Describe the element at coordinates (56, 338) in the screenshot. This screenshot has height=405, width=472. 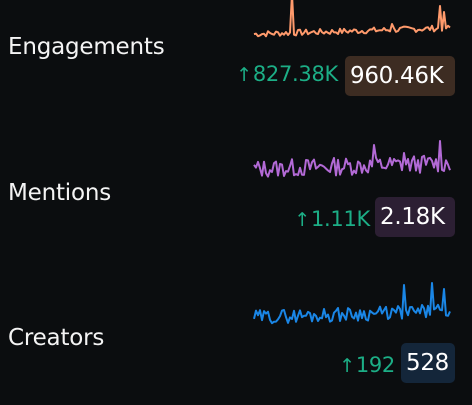
I see `creators-label: Creators` at that location.